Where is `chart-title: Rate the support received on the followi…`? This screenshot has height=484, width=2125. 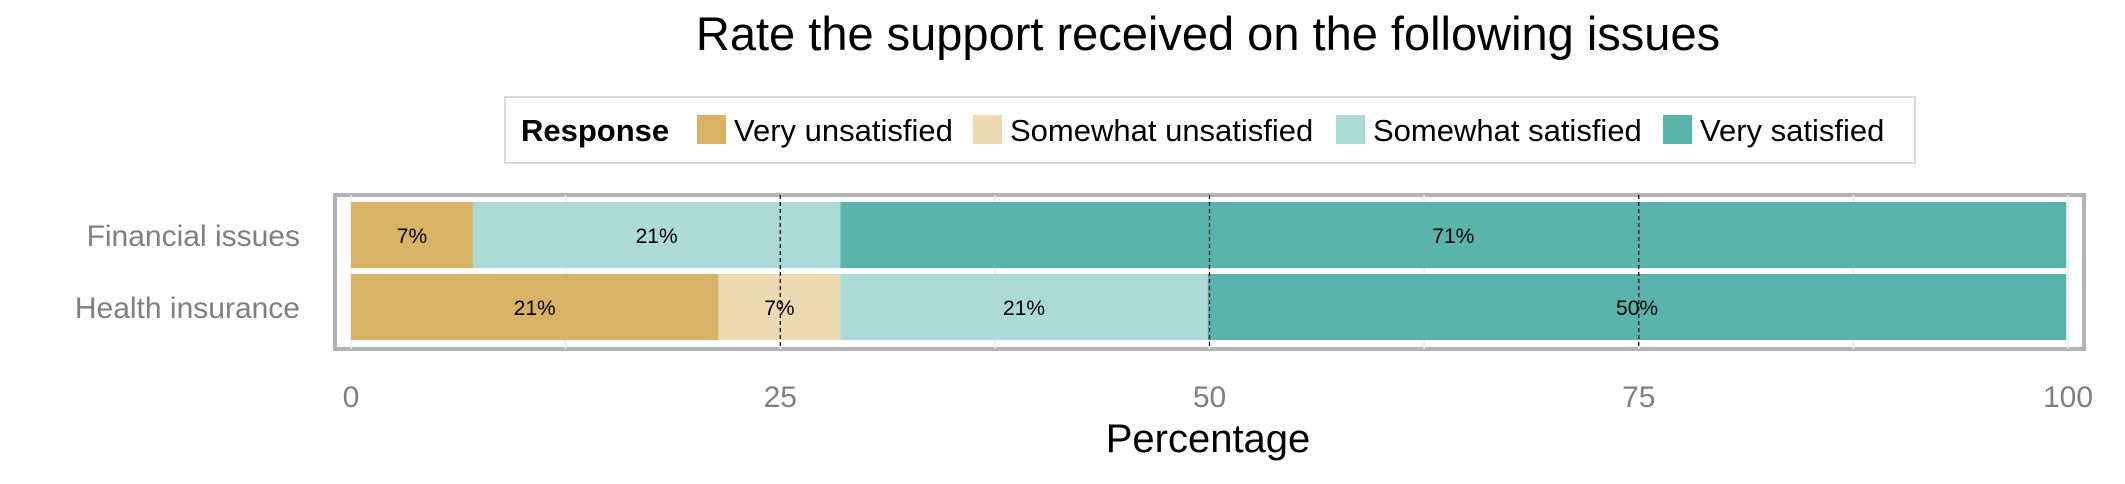
chart-title: Rate the support received on the followi… is located at coordinates (1208, 33).